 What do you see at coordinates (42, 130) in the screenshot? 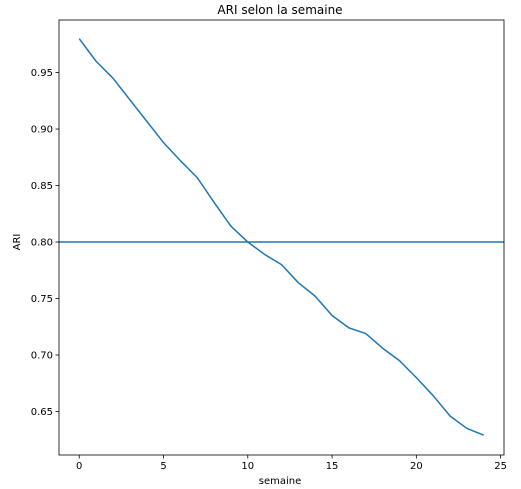
I see `y-tick-label: 0.90` at bounding box center [42, 130].